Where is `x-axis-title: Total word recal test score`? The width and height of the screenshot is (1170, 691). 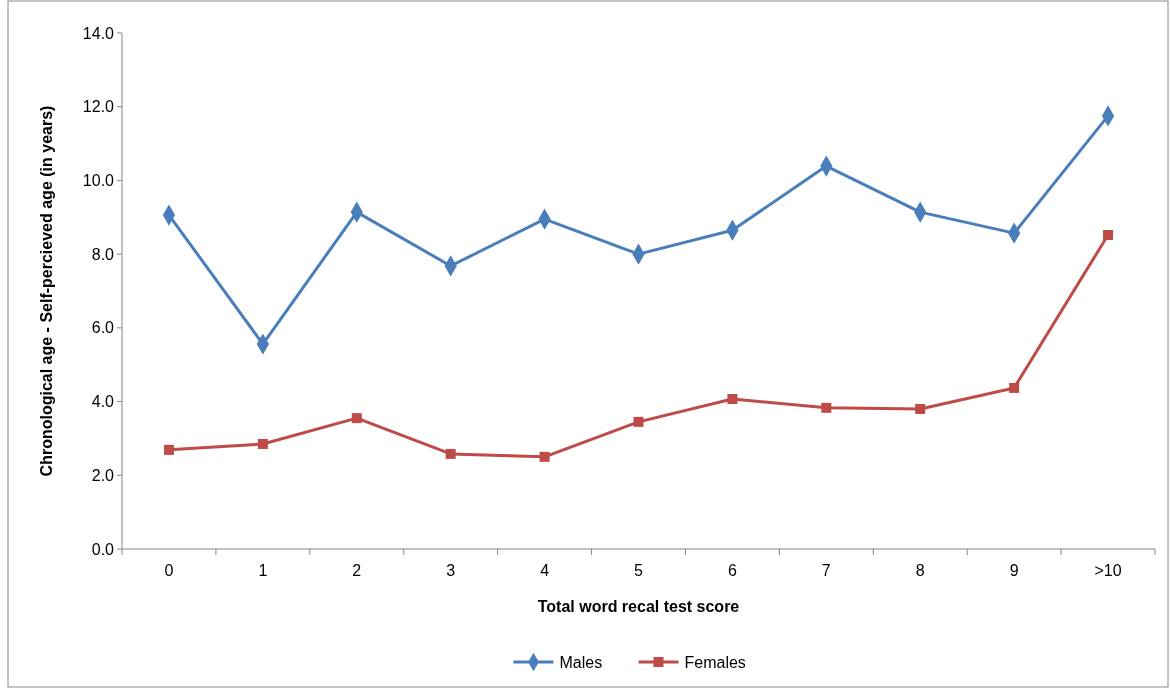 x-axis-title: Total word recal test score is located at coordinates (638, 606).